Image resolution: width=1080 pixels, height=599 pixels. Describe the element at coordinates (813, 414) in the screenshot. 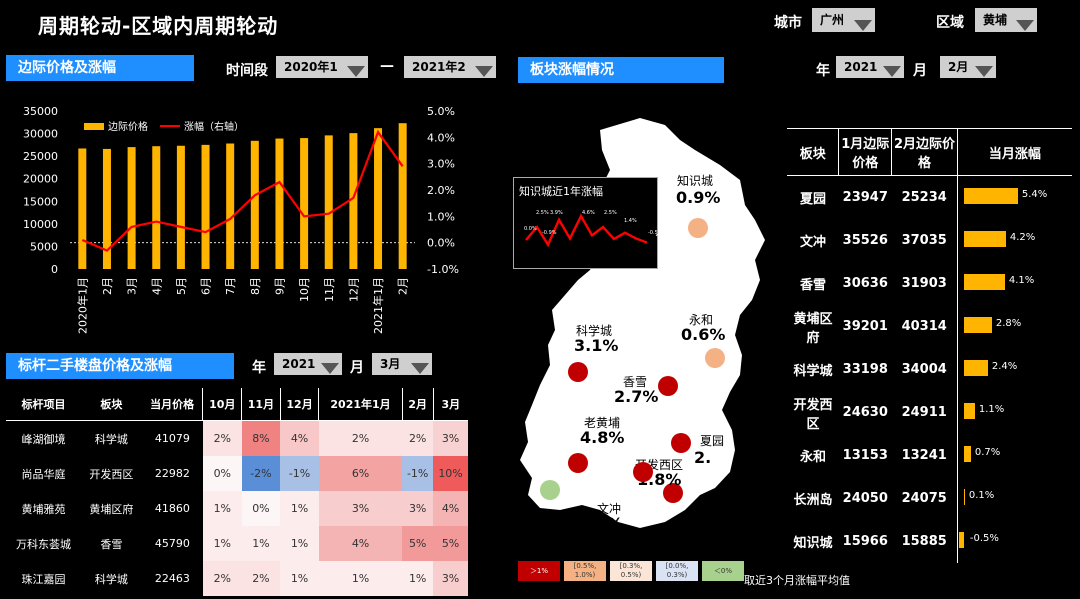

I see `table-cell: 开发西区` at that location.